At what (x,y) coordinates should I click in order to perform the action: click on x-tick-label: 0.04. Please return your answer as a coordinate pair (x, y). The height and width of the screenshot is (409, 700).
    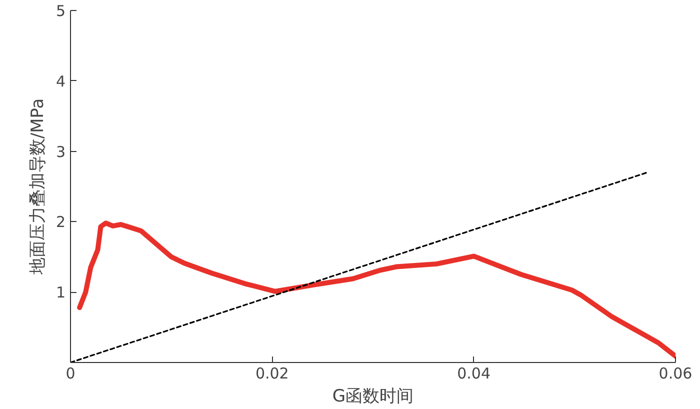
    Looking at the image, I should click on (474, 373).